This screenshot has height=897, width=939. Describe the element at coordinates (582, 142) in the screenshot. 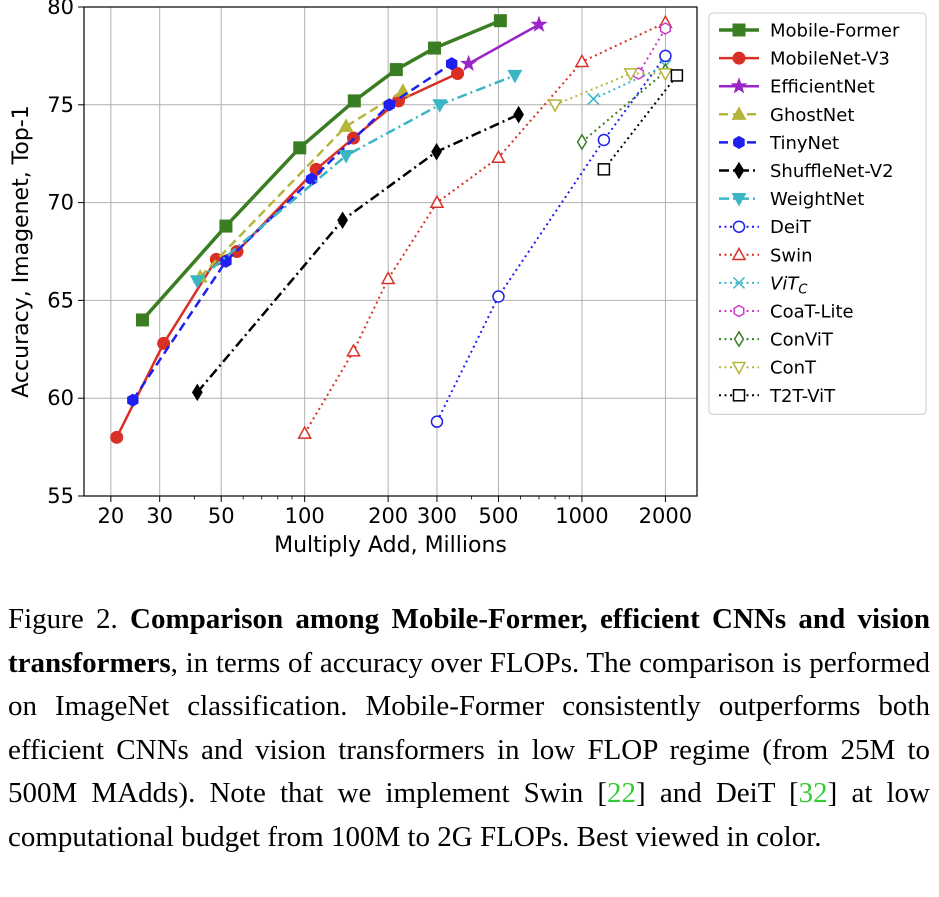

I see `data-point-convit` at that location.